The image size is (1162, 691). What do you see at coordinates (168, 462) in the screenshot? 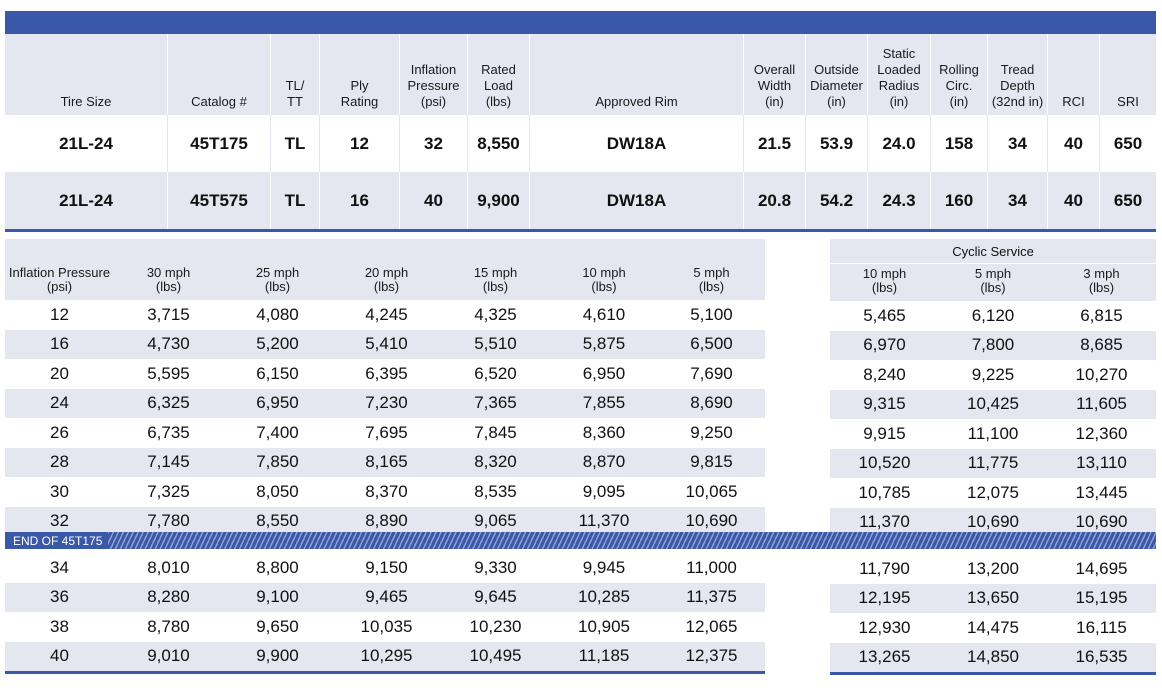
I see `table-cell: 7,145` at bounding box center [168, 462].